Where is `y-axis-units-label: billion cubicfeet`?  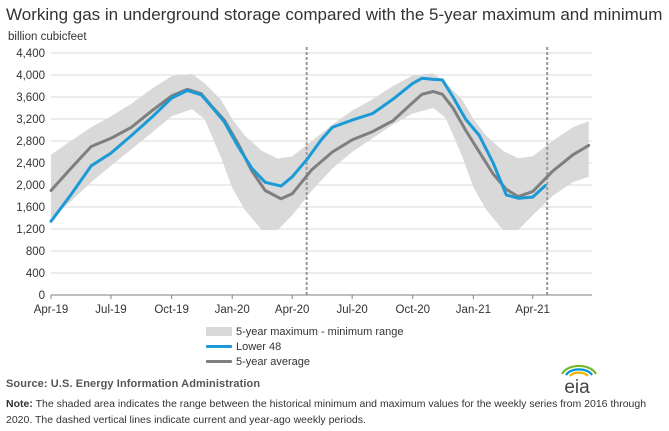
y-axis-units-label: billion cubicfeet is located at coordinates (47, 37).